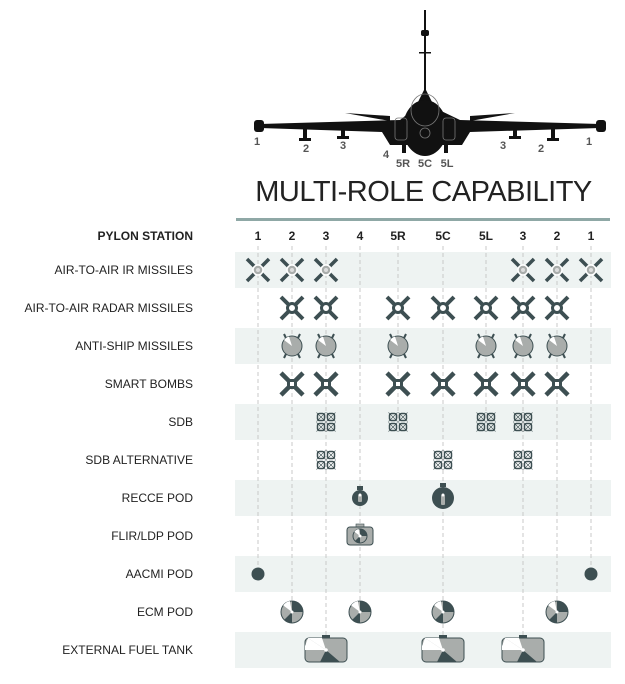 The height and width of the screenshot is (684, 625). Describe the element at coordinates (386, 155) in the screenshot. I see `aircraft-pylon-label: 4` at that location.